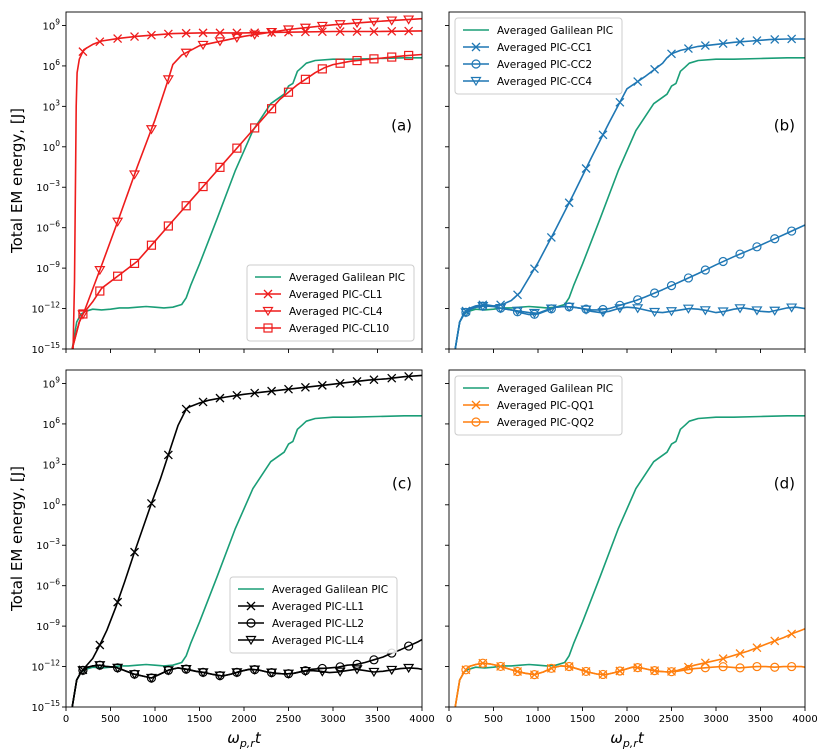 Image resolution: width=830 pixels, height=755 pixels. What do you see at coordinates (17, 539) in the screenshot?
I see `y-axis-label: Total EM energy, [J]` at bounding box center [17, 539].